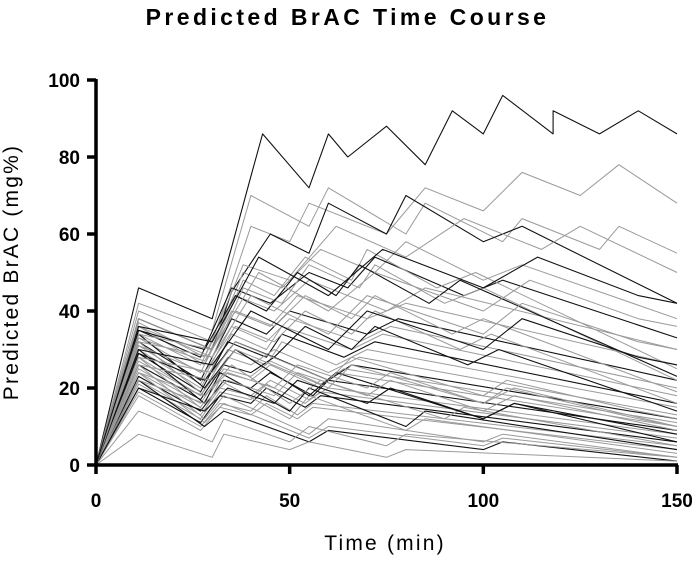 This screenshot has width=695, height=569. Describe the element at coordinates (74, 466) in the screenshot. I see `y-tick-label: 0` at that location.